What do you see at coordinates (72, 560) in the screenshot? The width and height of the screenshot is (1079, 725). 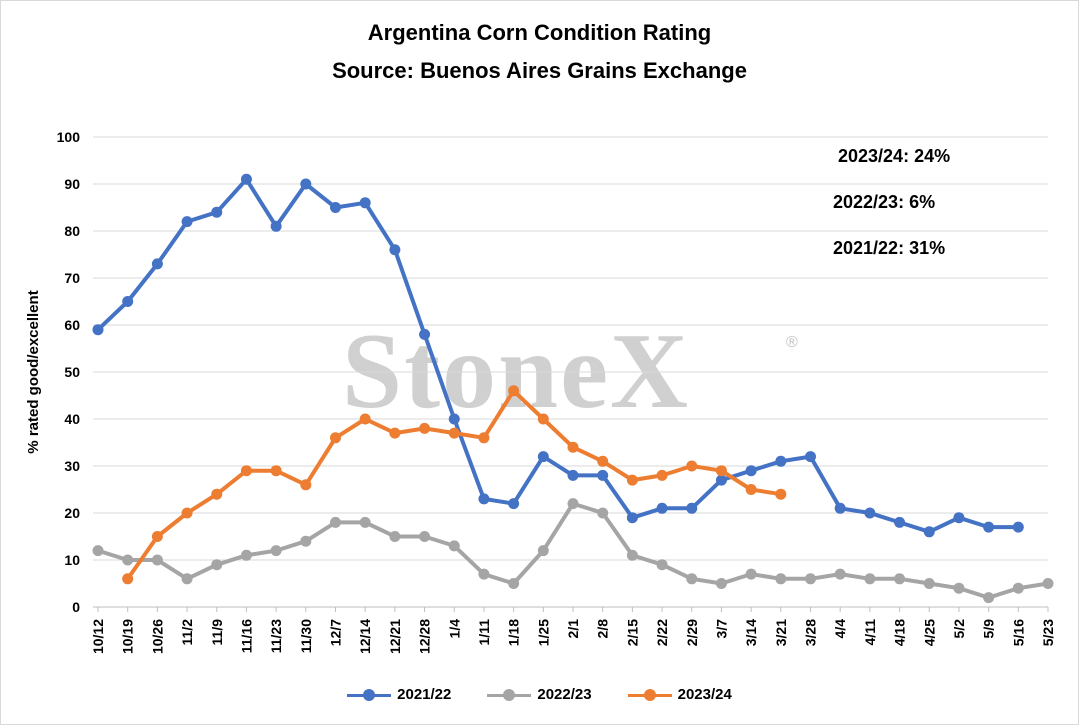 I see `y-tick-label: 10` at bounding box center [72, 560].